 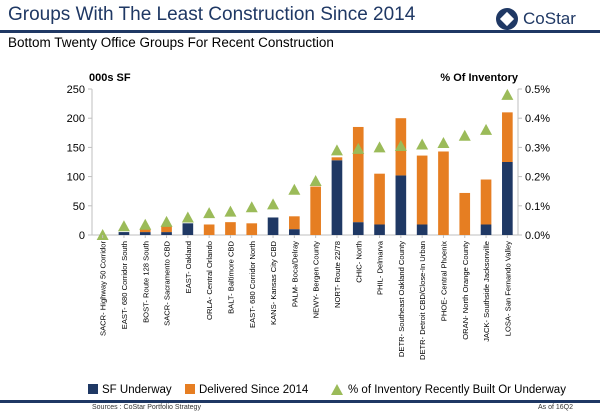 I want to click on y-tick-label-right: 0.1%, so click(x=537, y=207).